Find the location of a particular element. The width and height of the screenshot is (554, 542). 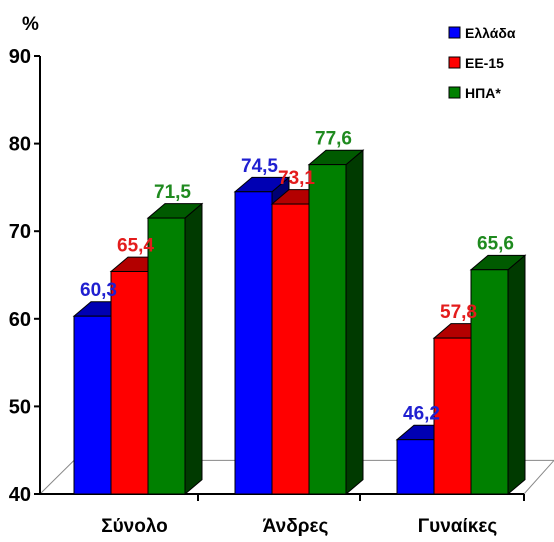

x-category-label: Γυναίκες is located at coordinates (458, 526).